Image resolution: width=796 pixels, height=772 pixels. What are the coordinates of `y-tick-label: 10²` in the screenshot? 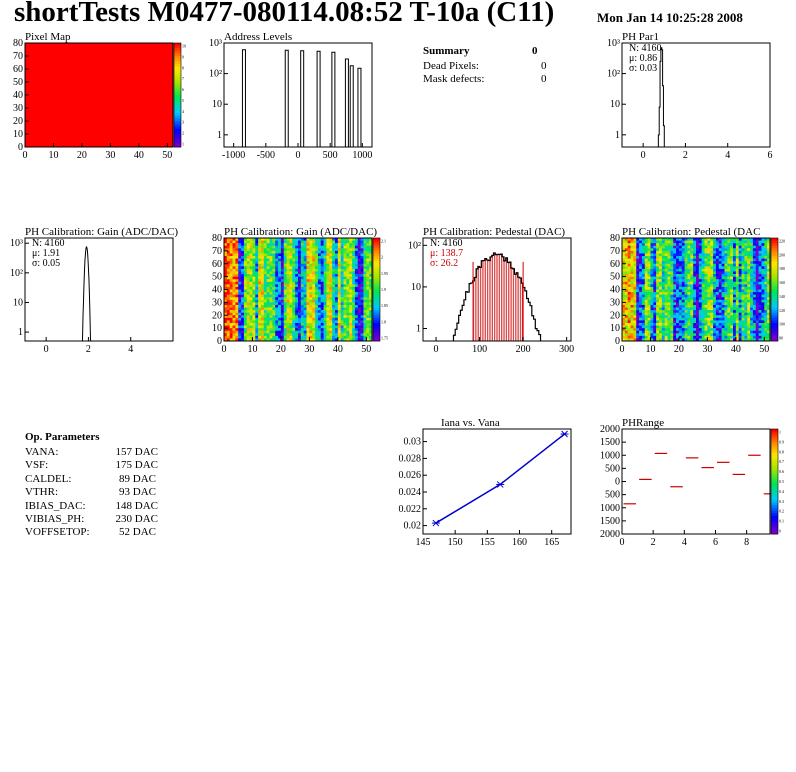 It's located at (414, 245).